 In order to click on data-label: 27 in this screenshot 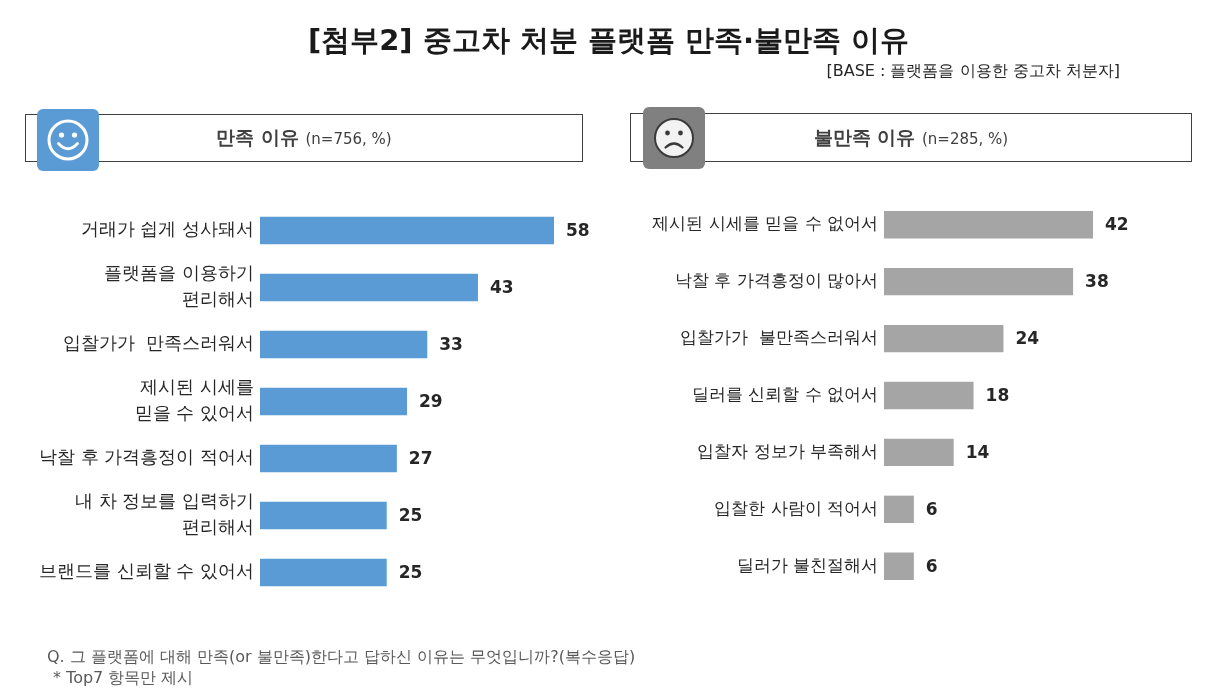, I will do `click(420, 457)`.